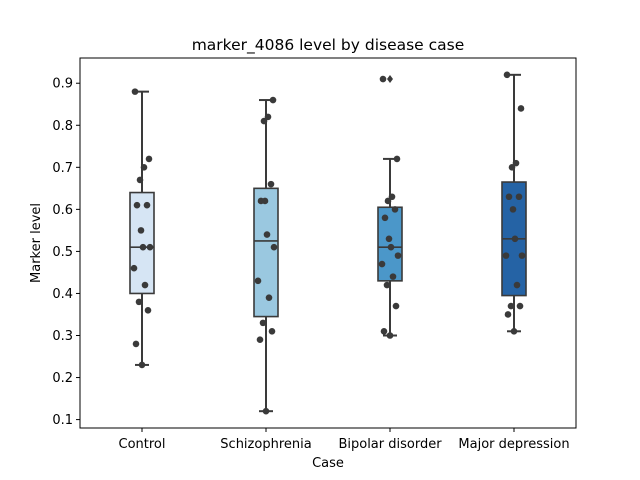  I want to click on y-tick-label: 0.6, so click(62, 210).